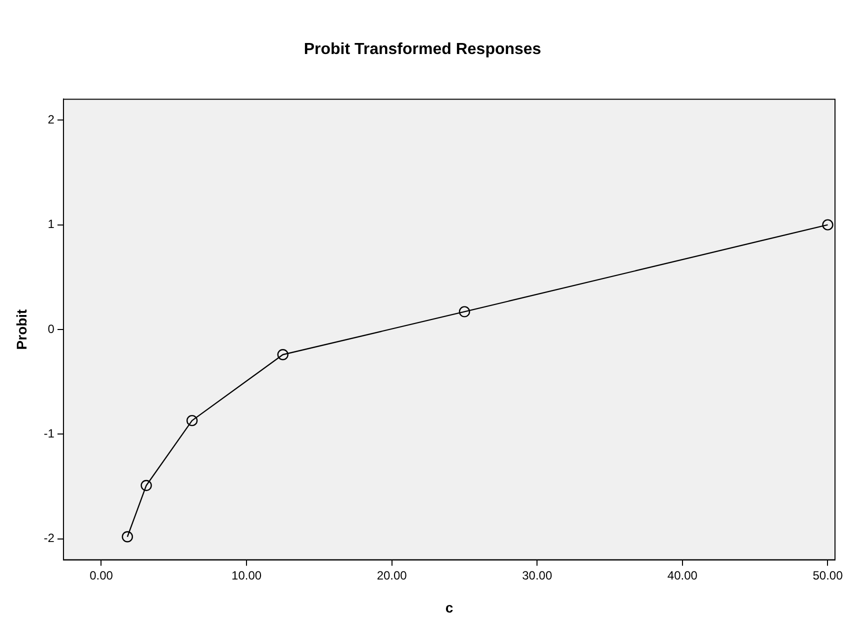 This screenshot has height=641, width=859. What do you see at coordinates (102, 575) in the screenshot?
I see `x-tick-label: 0.00` at bounding box center [102, 575].